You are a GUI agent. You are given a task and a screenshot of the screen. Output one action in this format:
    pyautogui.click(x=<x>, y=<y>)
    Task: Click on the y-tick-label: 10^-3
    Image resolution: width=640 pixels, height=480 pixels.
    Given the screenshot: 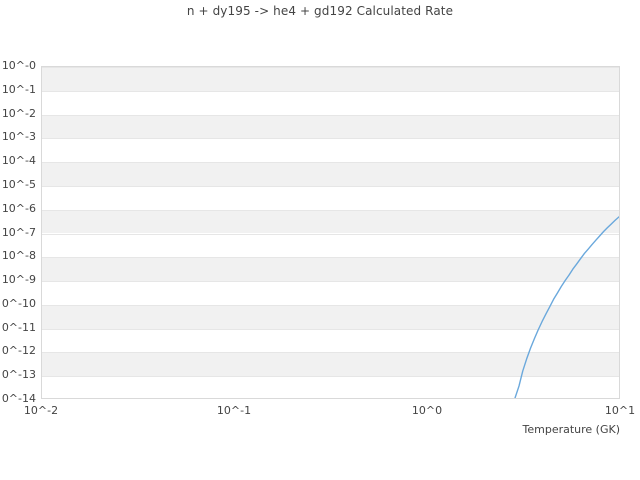 What is the action you would take?
    pyautogui.click(x=18, y=137)
    